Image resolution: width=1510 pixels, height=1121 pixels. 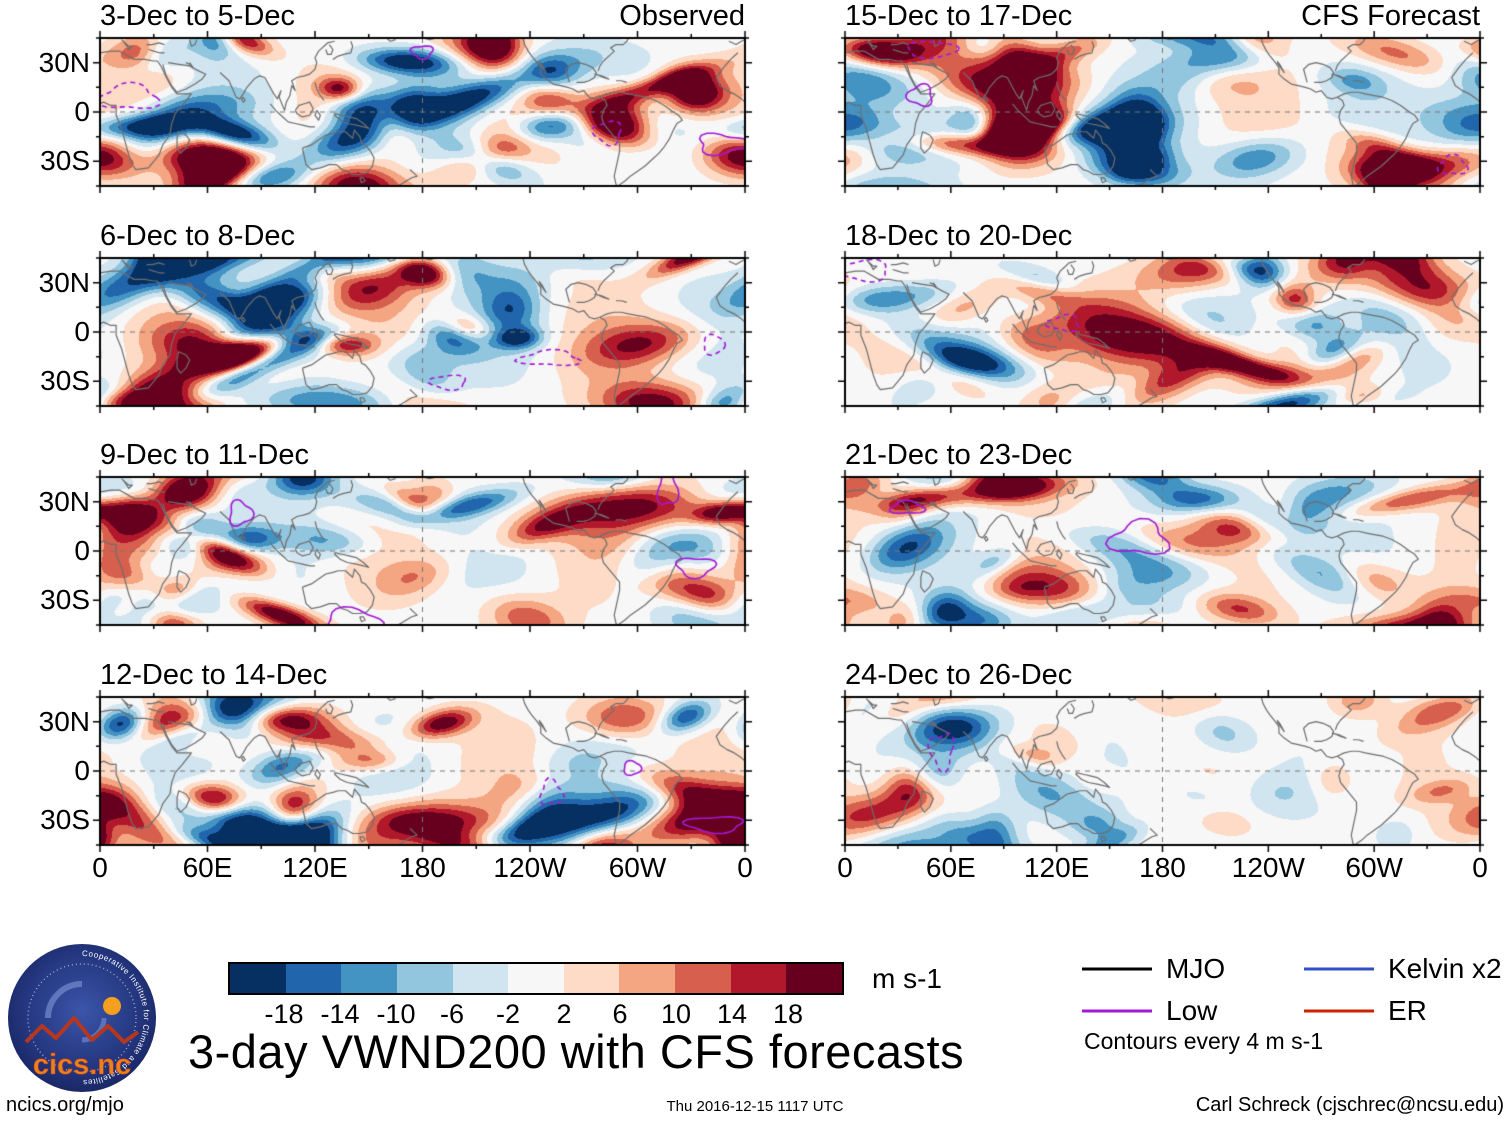 I want to click on map-panel: 21-Dec to 23-Dec, so click(x=1162, y=539).